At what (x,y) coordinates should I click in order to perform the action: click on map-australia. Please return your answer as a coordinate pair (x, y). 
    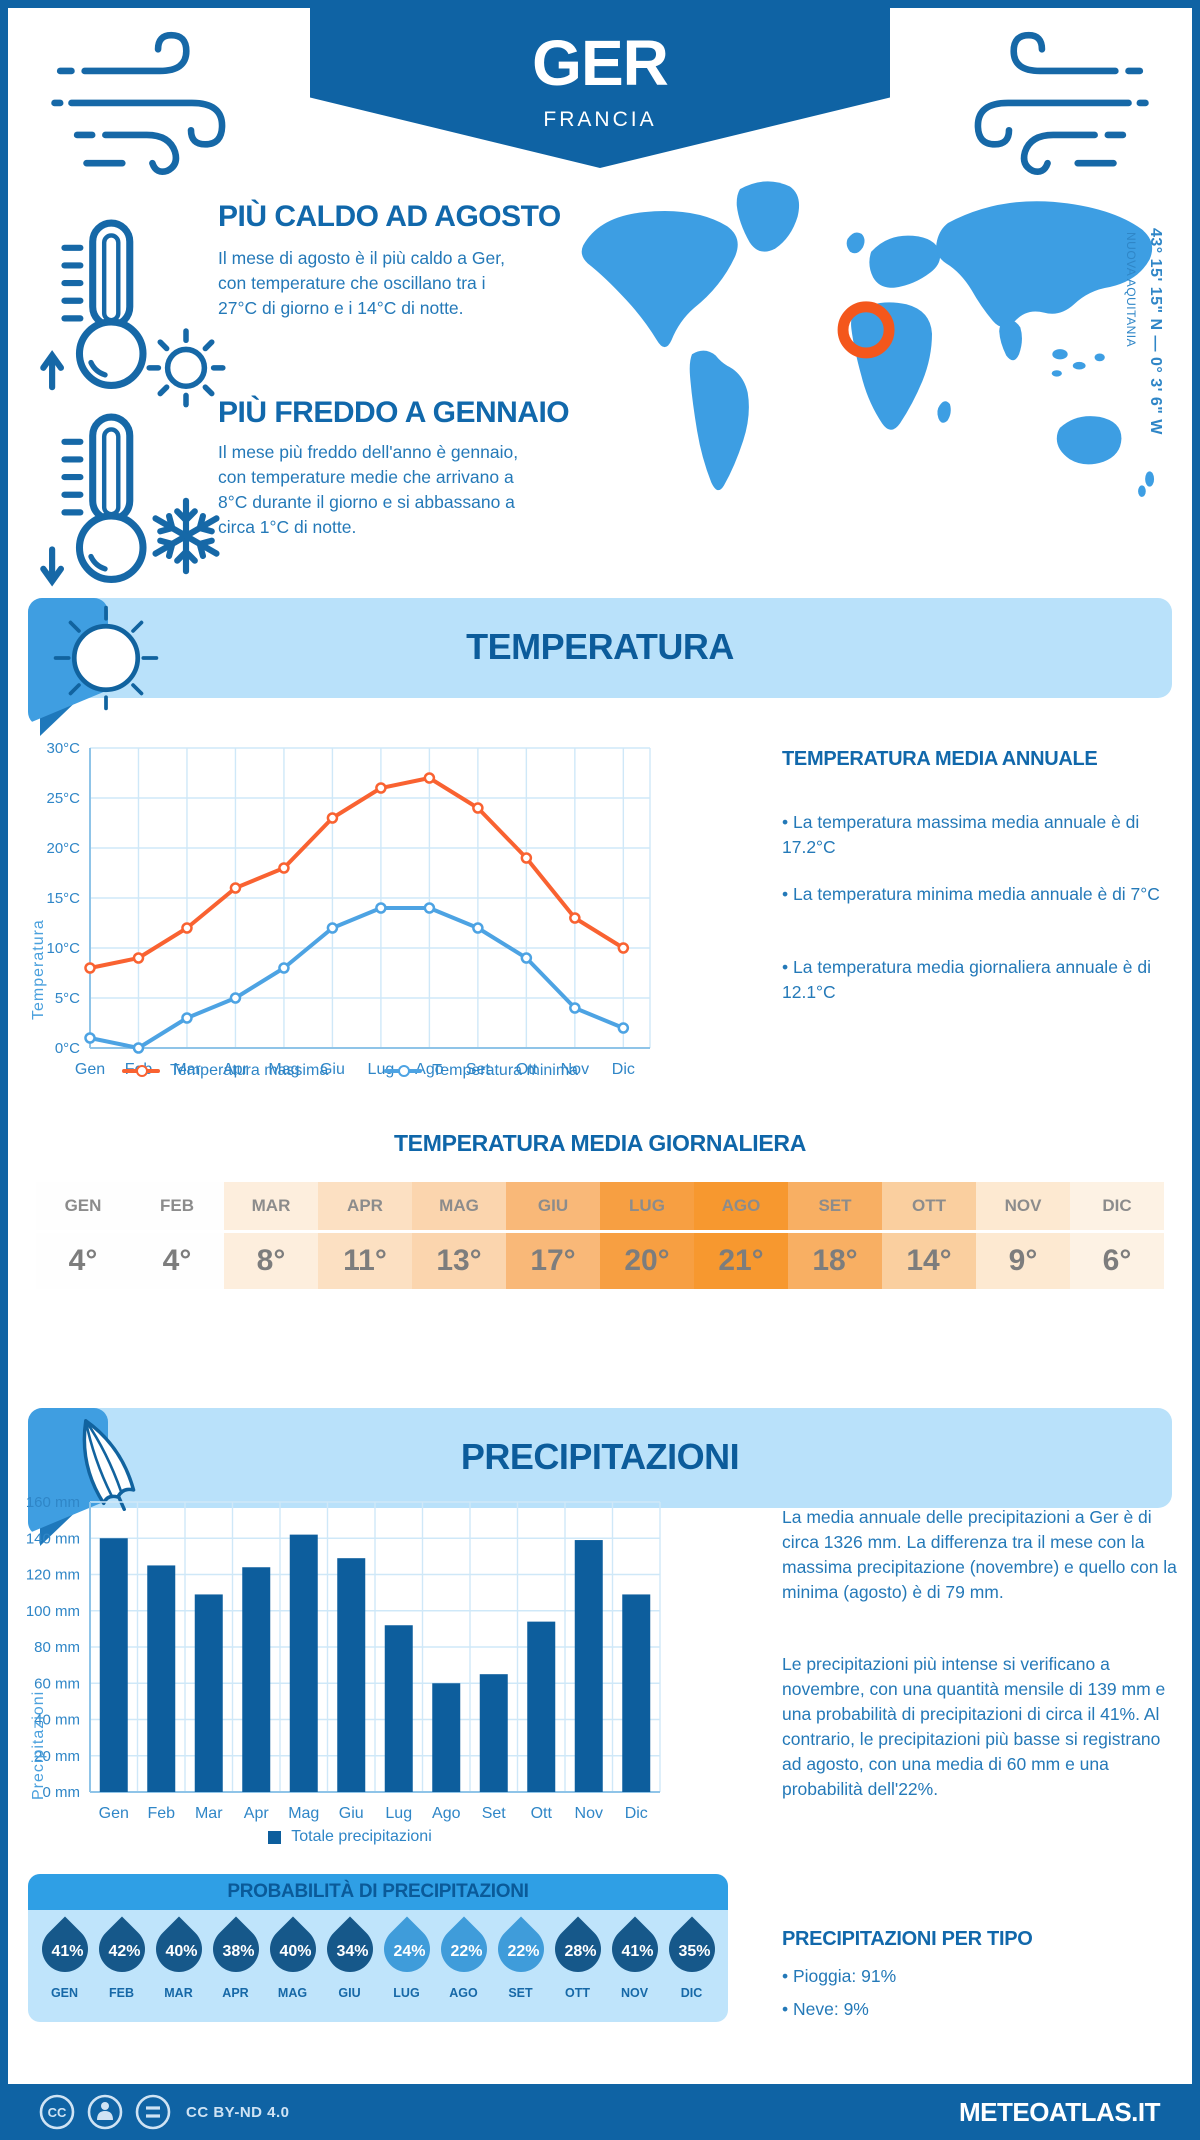
    Looking at the image, I should click on (1089, 440).